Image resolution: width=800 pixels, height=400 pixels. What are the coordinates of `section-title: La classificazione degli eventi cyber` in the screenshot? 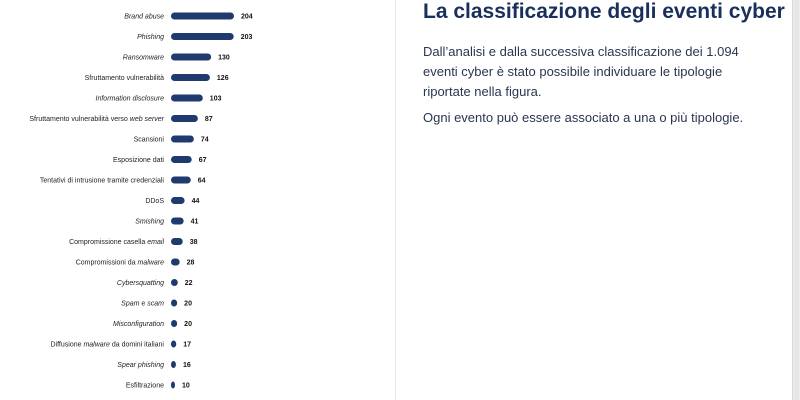 It's located at (604, 11).